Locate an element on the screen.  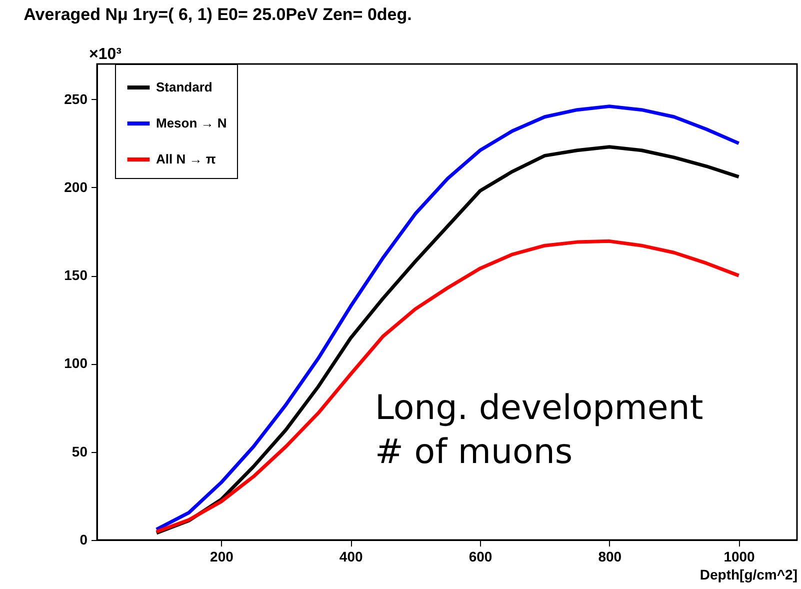
y-tick-label: 250 is located at coordinates (76, 98).